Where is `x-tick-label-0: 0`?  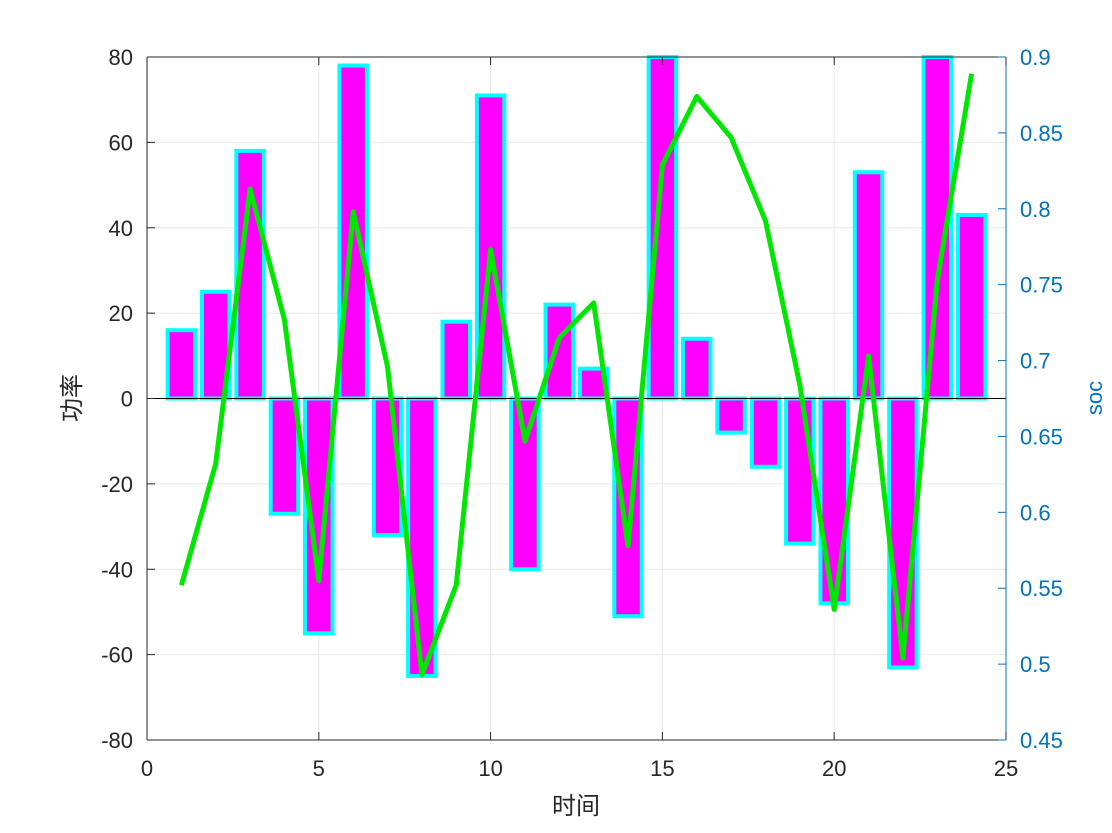
x-tick-label-0: 0 is located at coordinates (147, 768).